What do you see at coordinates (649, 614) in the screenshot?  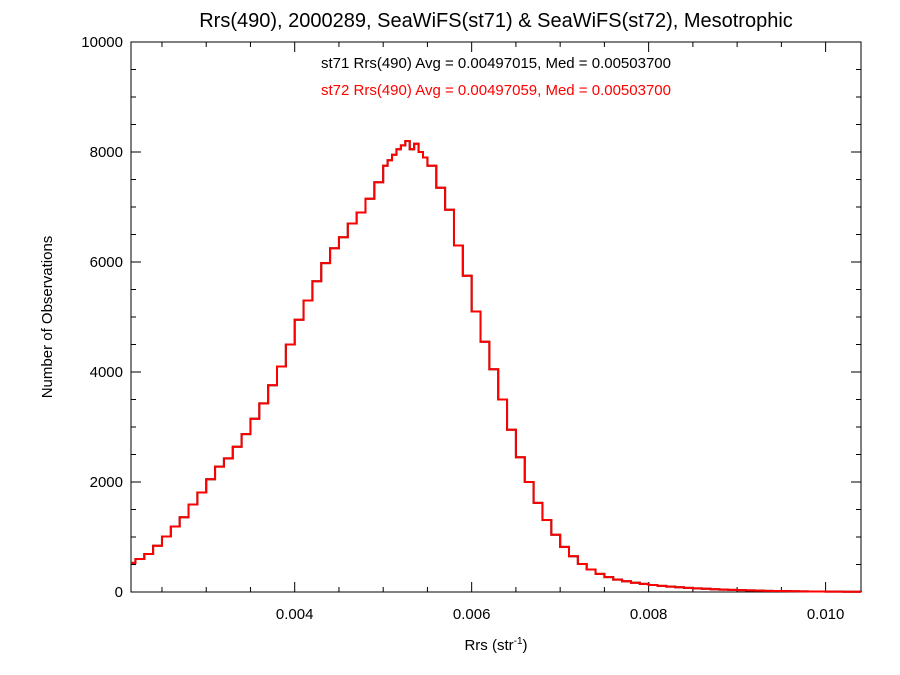 I see `x-tick-label: 0.008` at bounding box center [649, 614].